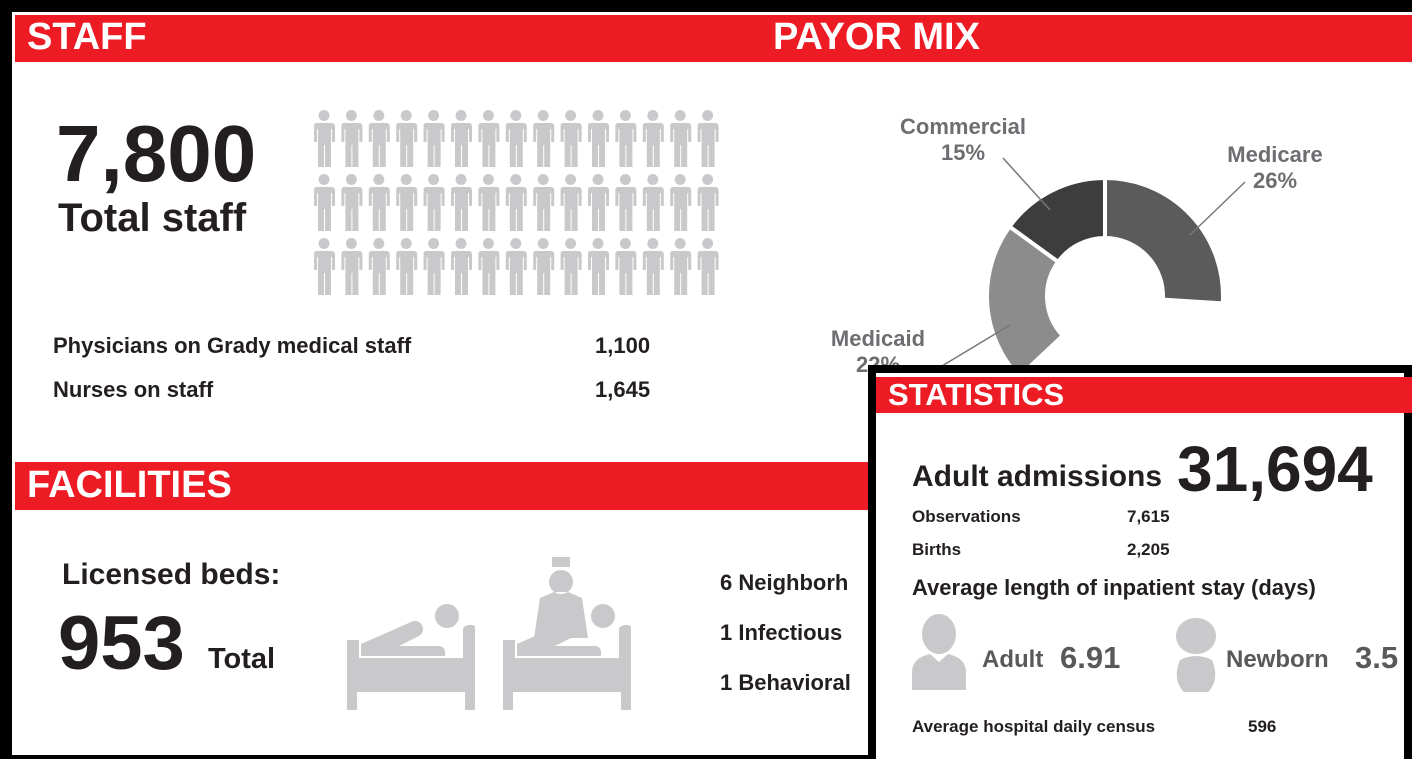 The image size is (1412, 759). Describe the element at coordinates (976, 394) in the screenshot. I see `statistics-header: STATISTICS` at that location.